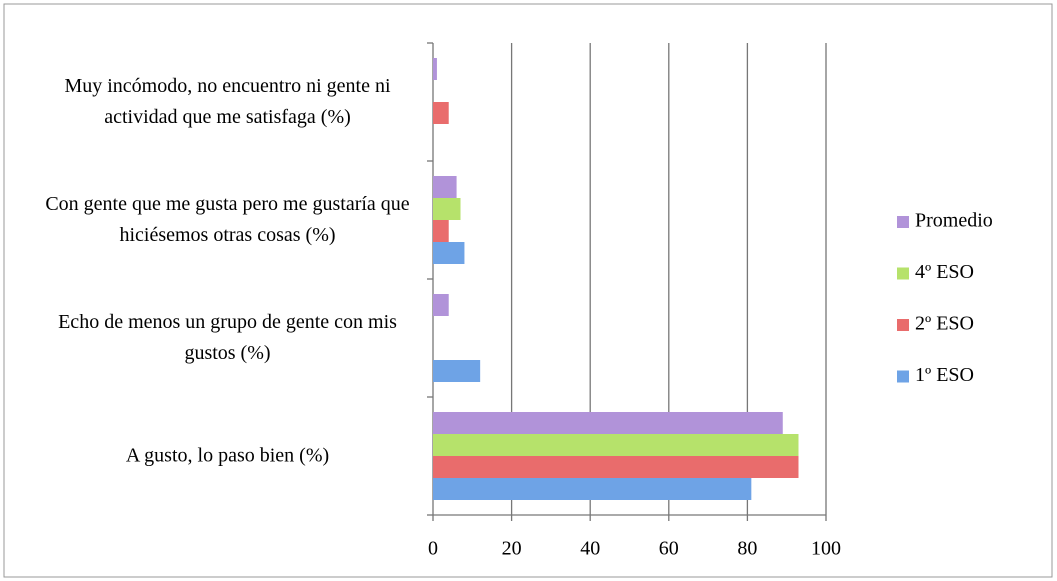 Image resolution: width=1057 pixels, height=581 pixels. What do you see at coordinates (954, 221) in the screenshot?
I see `legend-label: Promedio` at bounding box center [954, 221].